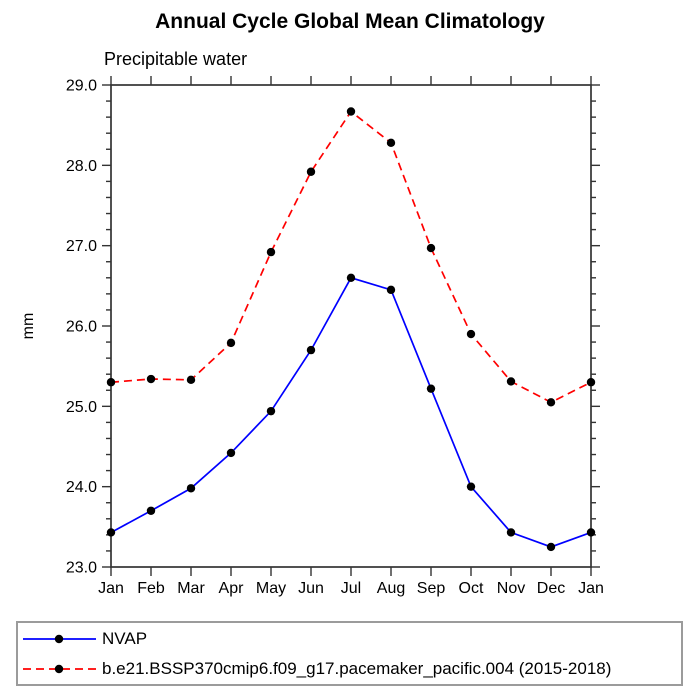 The width and height of the screenshot is (700, 700). Describe the element at coordinates (349, 639) in the screenshot. I see `legend-row: NVAP` at that location.